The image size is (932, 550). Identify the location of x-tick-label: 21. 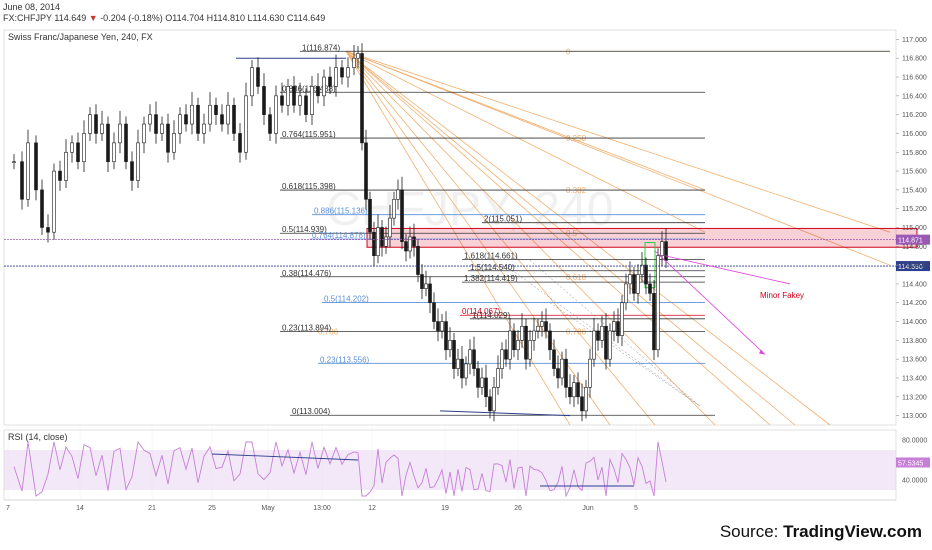
(152, 508).